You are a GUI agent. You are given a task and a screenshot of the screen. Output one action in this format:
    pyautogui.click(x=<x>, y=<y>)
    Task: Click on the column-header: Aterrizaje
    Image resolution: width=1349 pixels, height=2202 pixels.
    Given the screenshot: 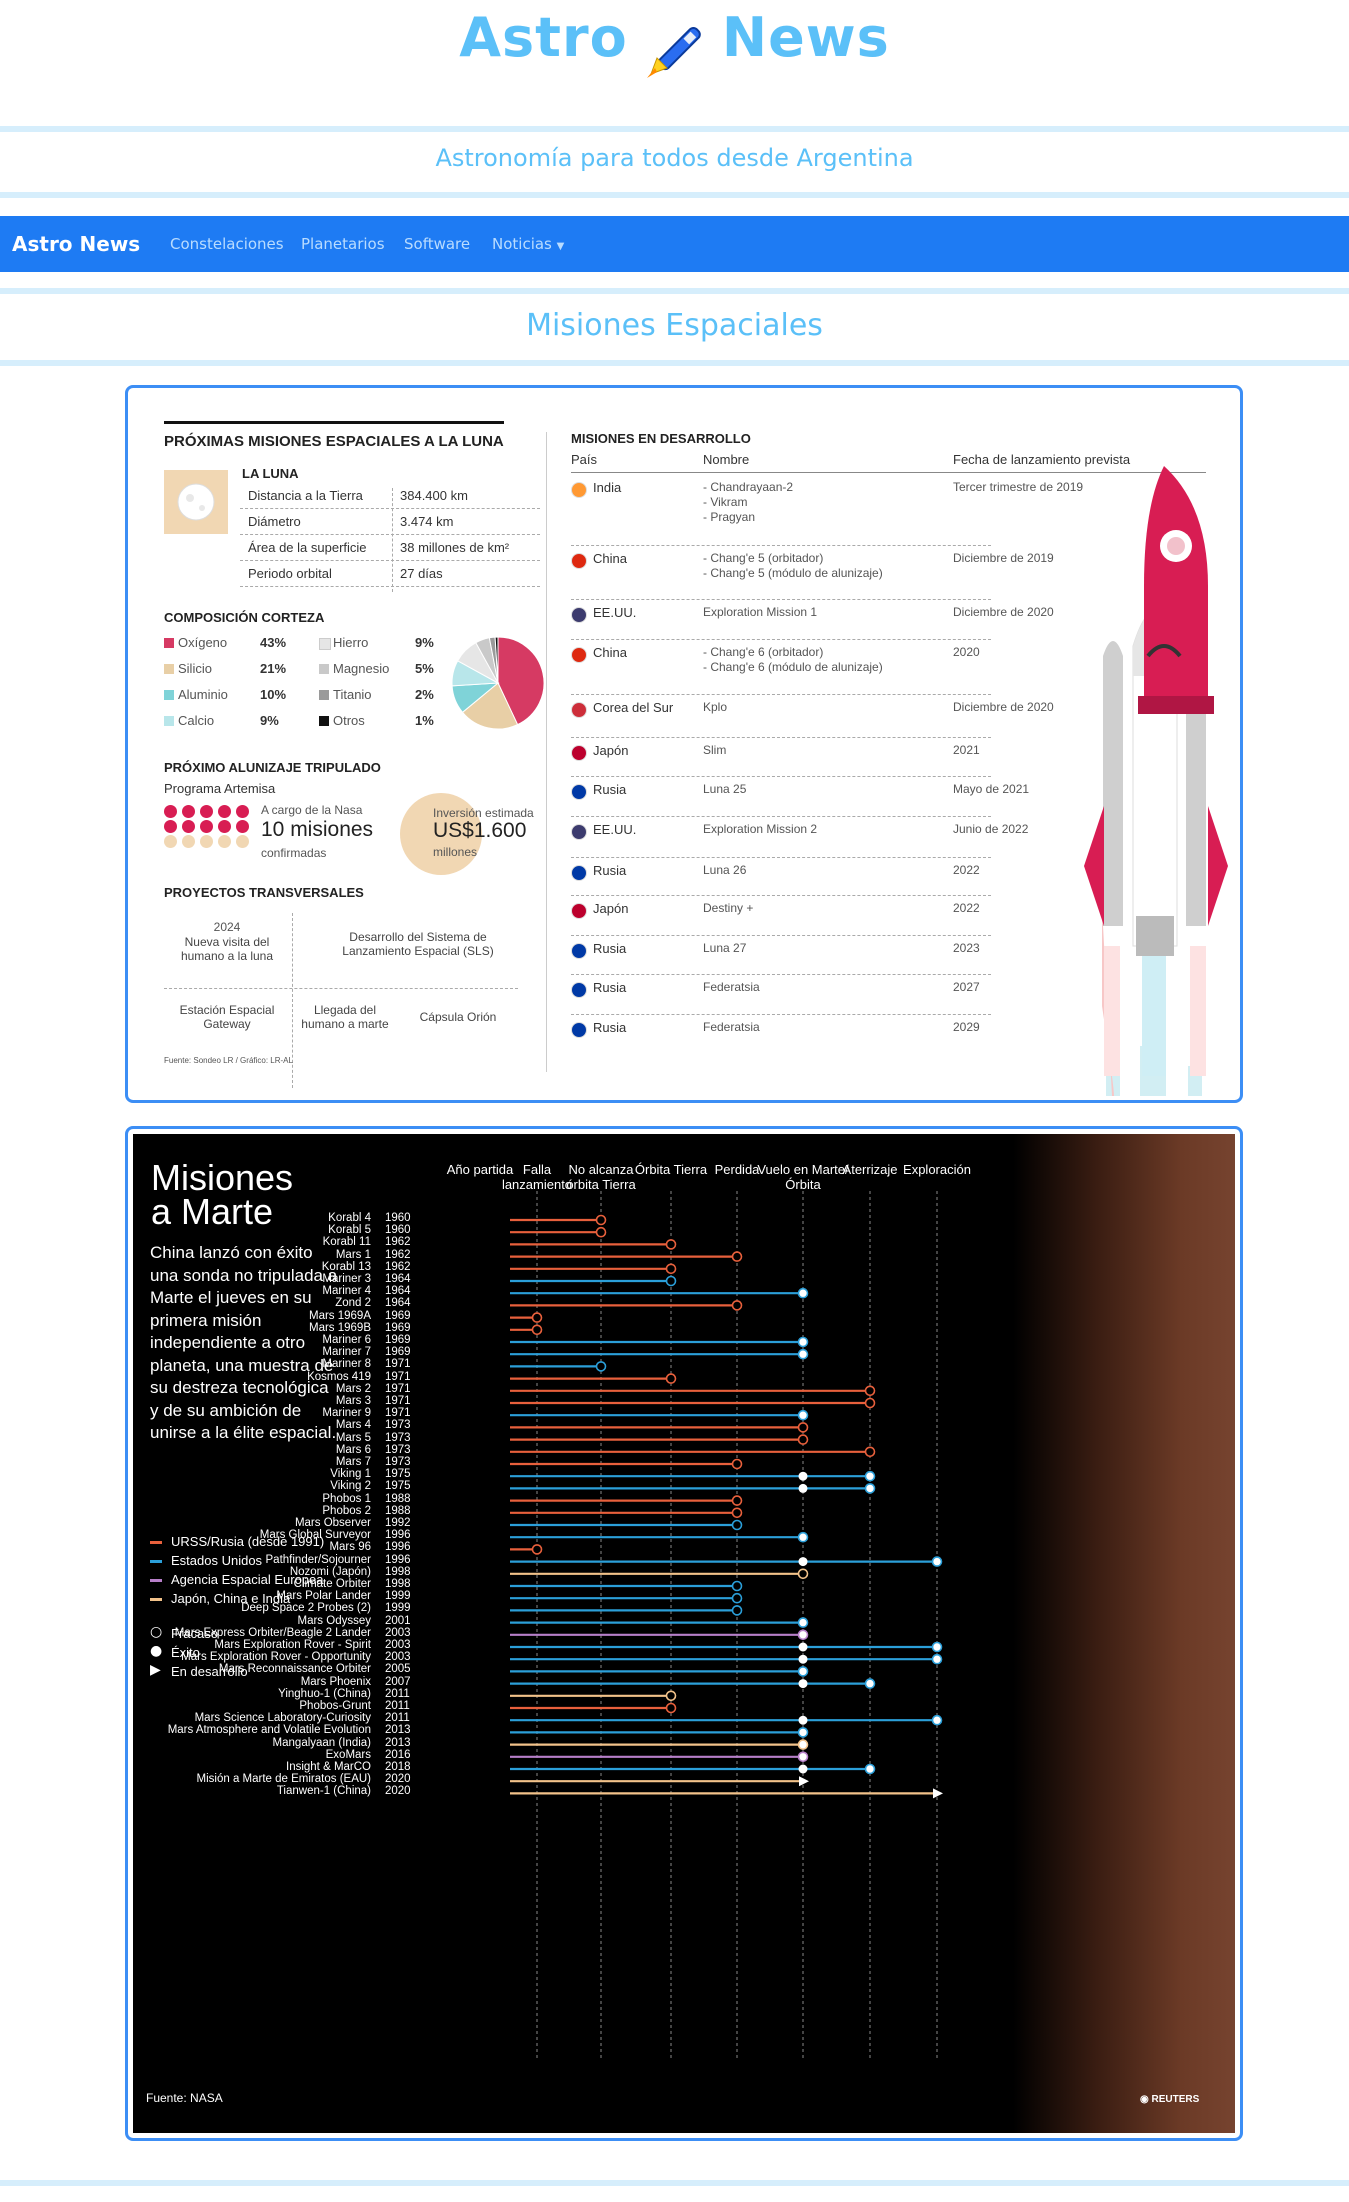 What is the action you would take?
    pyautogui.click(x=870, y=1169)
    